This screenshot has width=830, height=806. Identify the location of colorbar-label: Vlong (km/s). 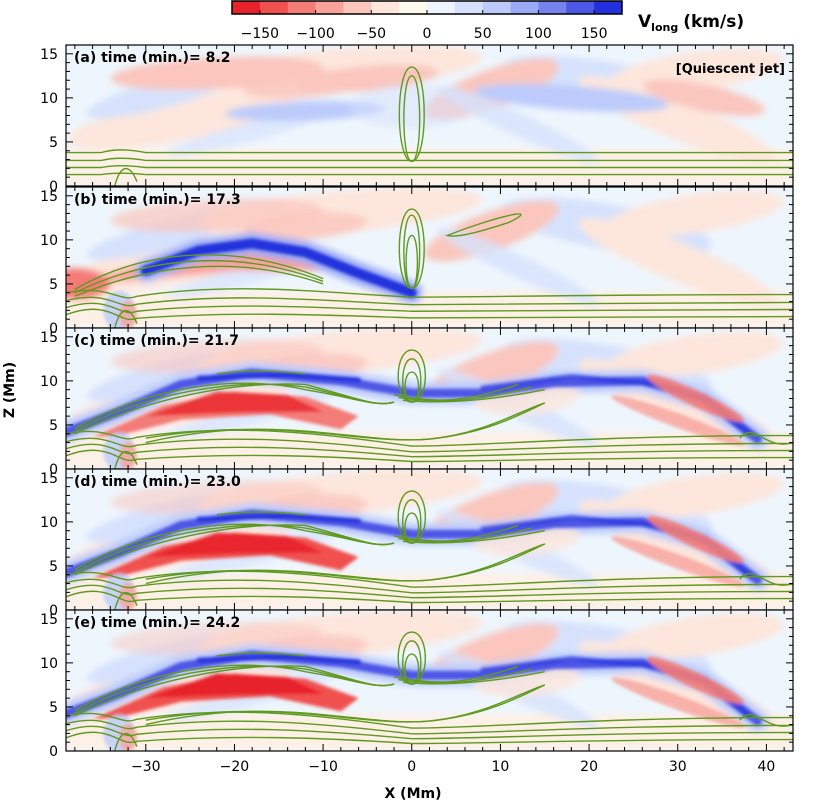
(691, 23).